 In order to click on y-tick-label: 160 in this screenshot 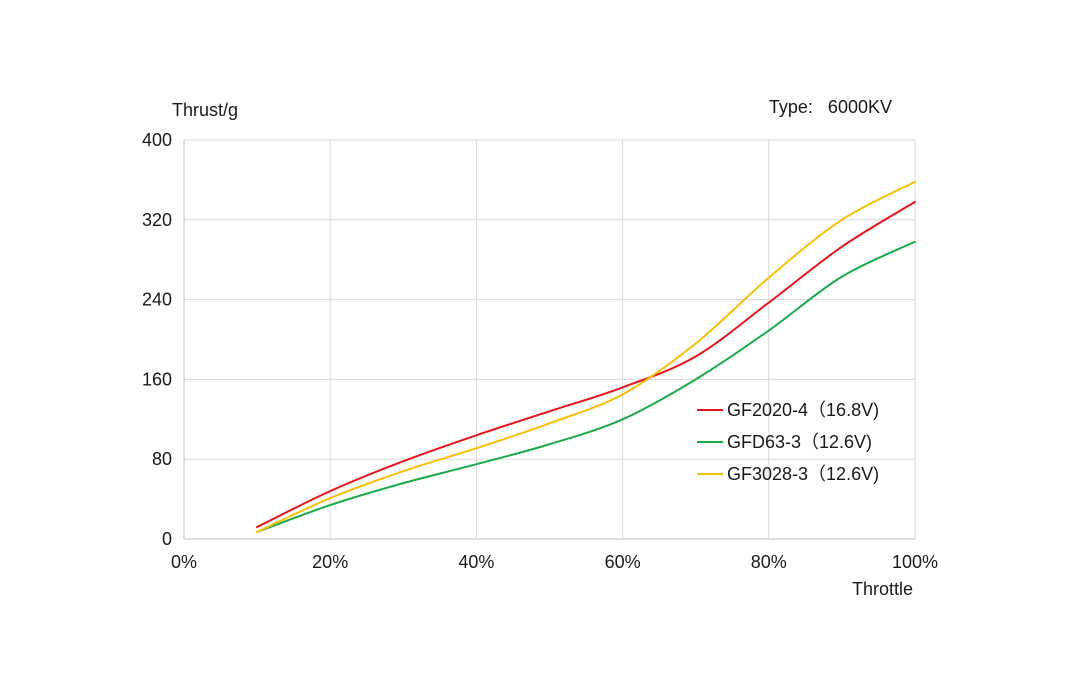, I will do `click(157, 379)`.